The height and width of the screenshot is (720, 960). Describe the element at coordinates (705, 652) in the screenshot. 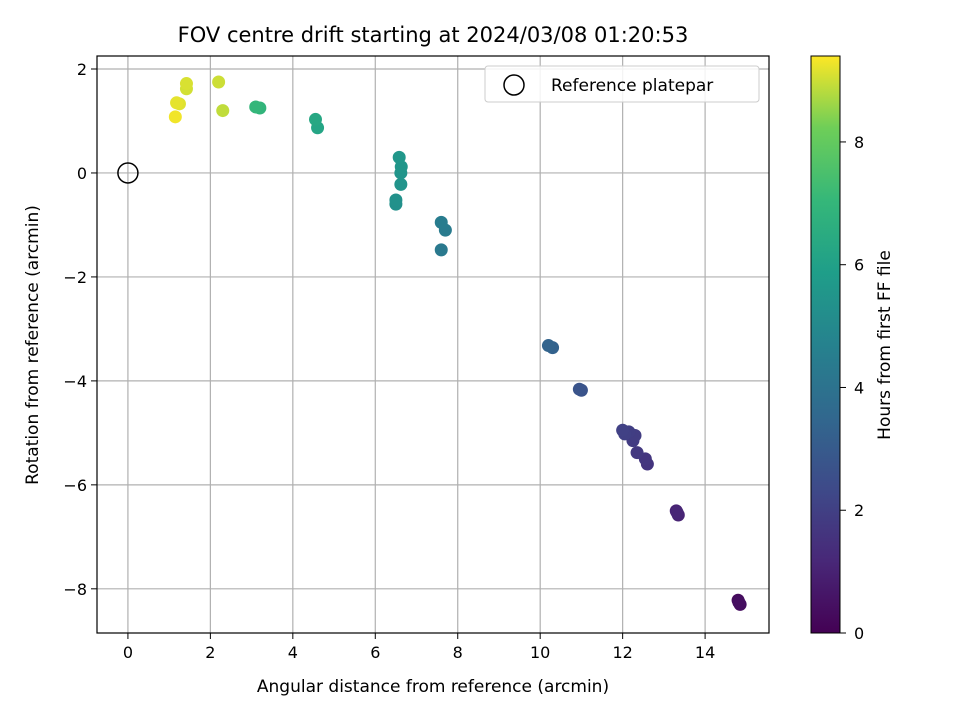

I see `x-tick-label: 14` at that location.